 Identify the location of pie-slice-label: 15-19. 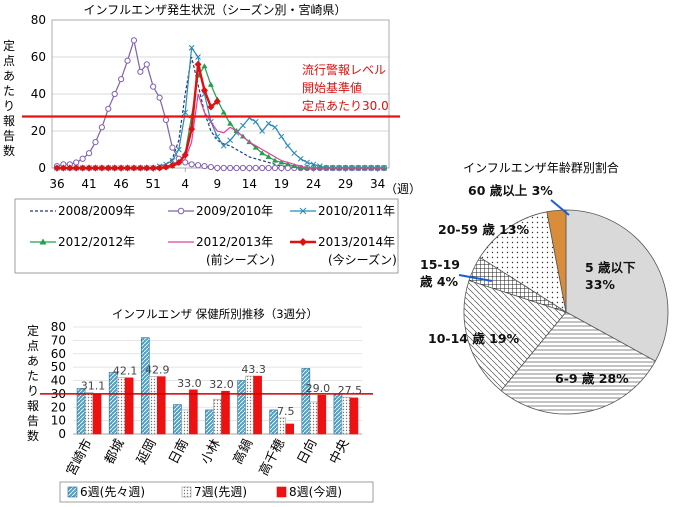
(440, 264).